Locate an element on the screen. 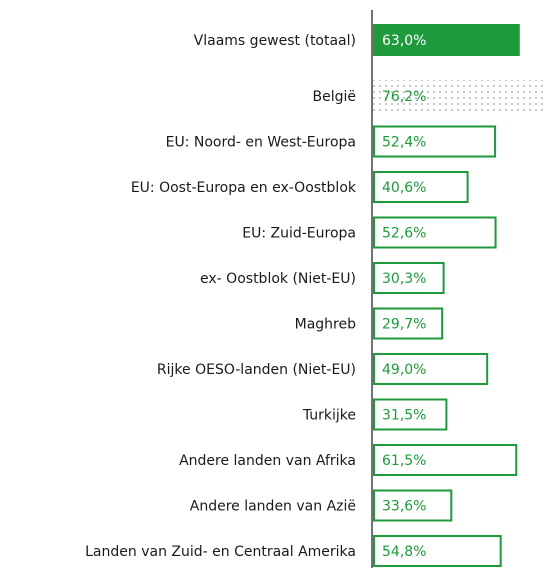 The width and height of the screenshot is (544, 568). category-label: Andere landen van Afrika is located at coordinates (267, 461).